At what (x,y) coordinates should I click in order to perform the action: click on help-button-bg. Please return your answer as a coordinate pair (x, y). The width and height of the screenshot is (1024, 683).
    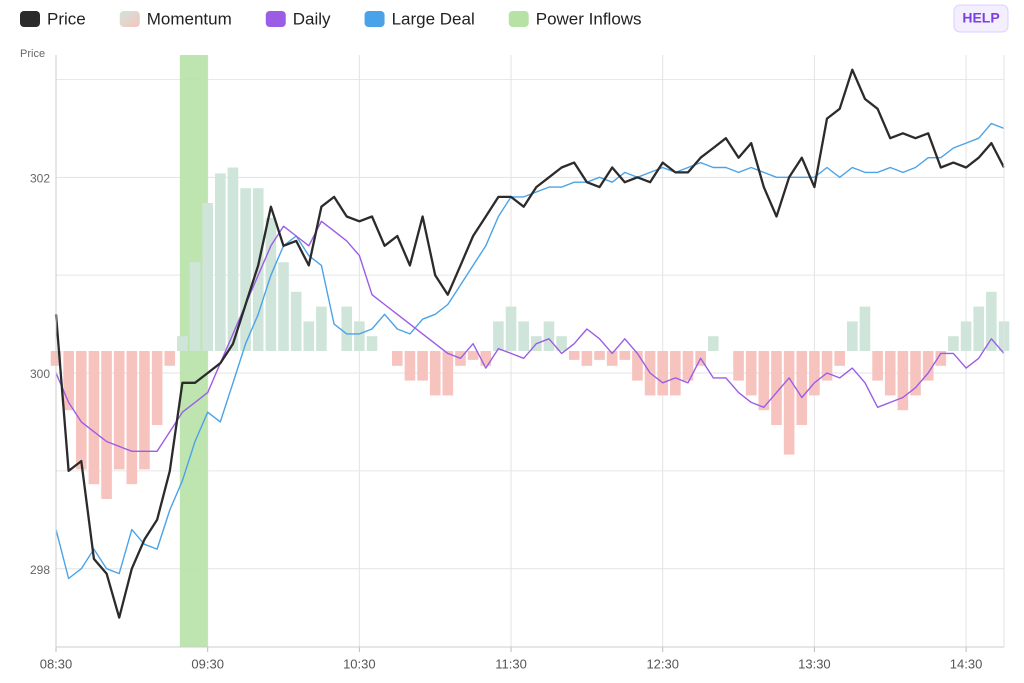
    Looking at the image, I should click on (981, 18).